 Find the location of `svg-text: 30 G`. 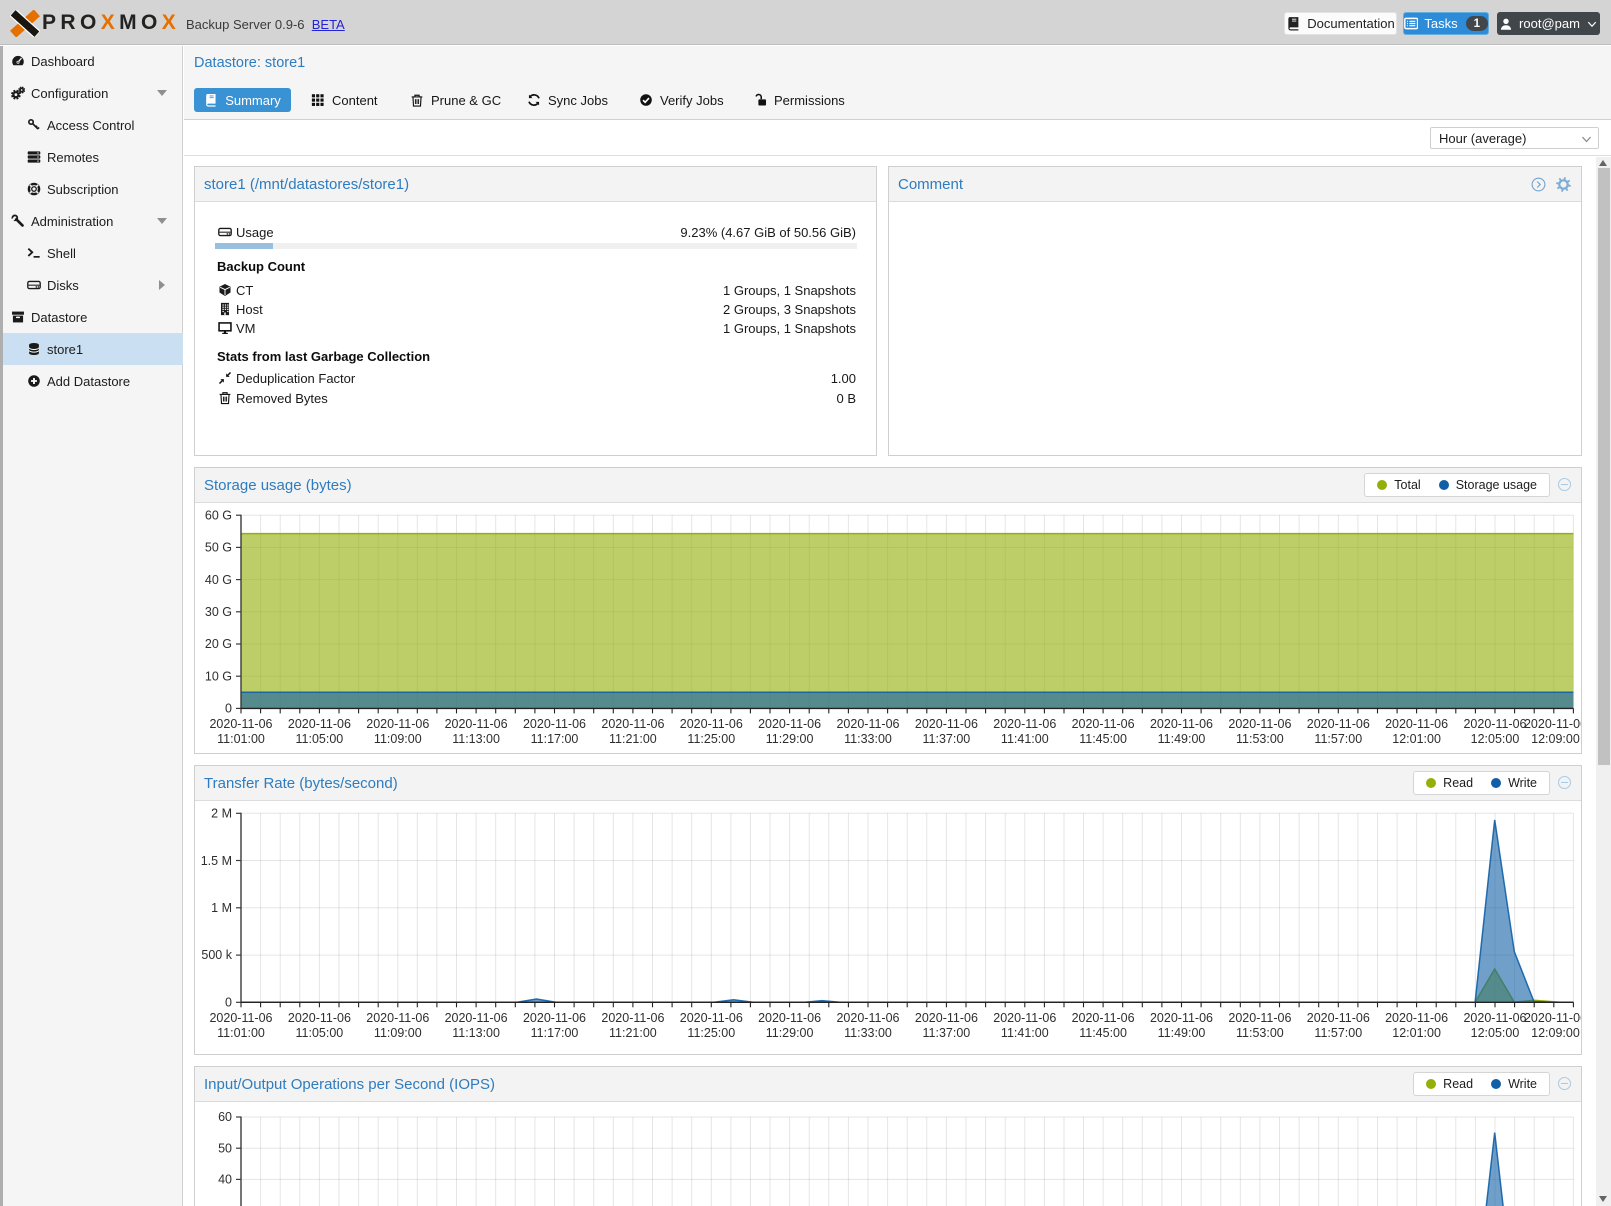

svg-text: 30 G is located at coordinates (218, 612).